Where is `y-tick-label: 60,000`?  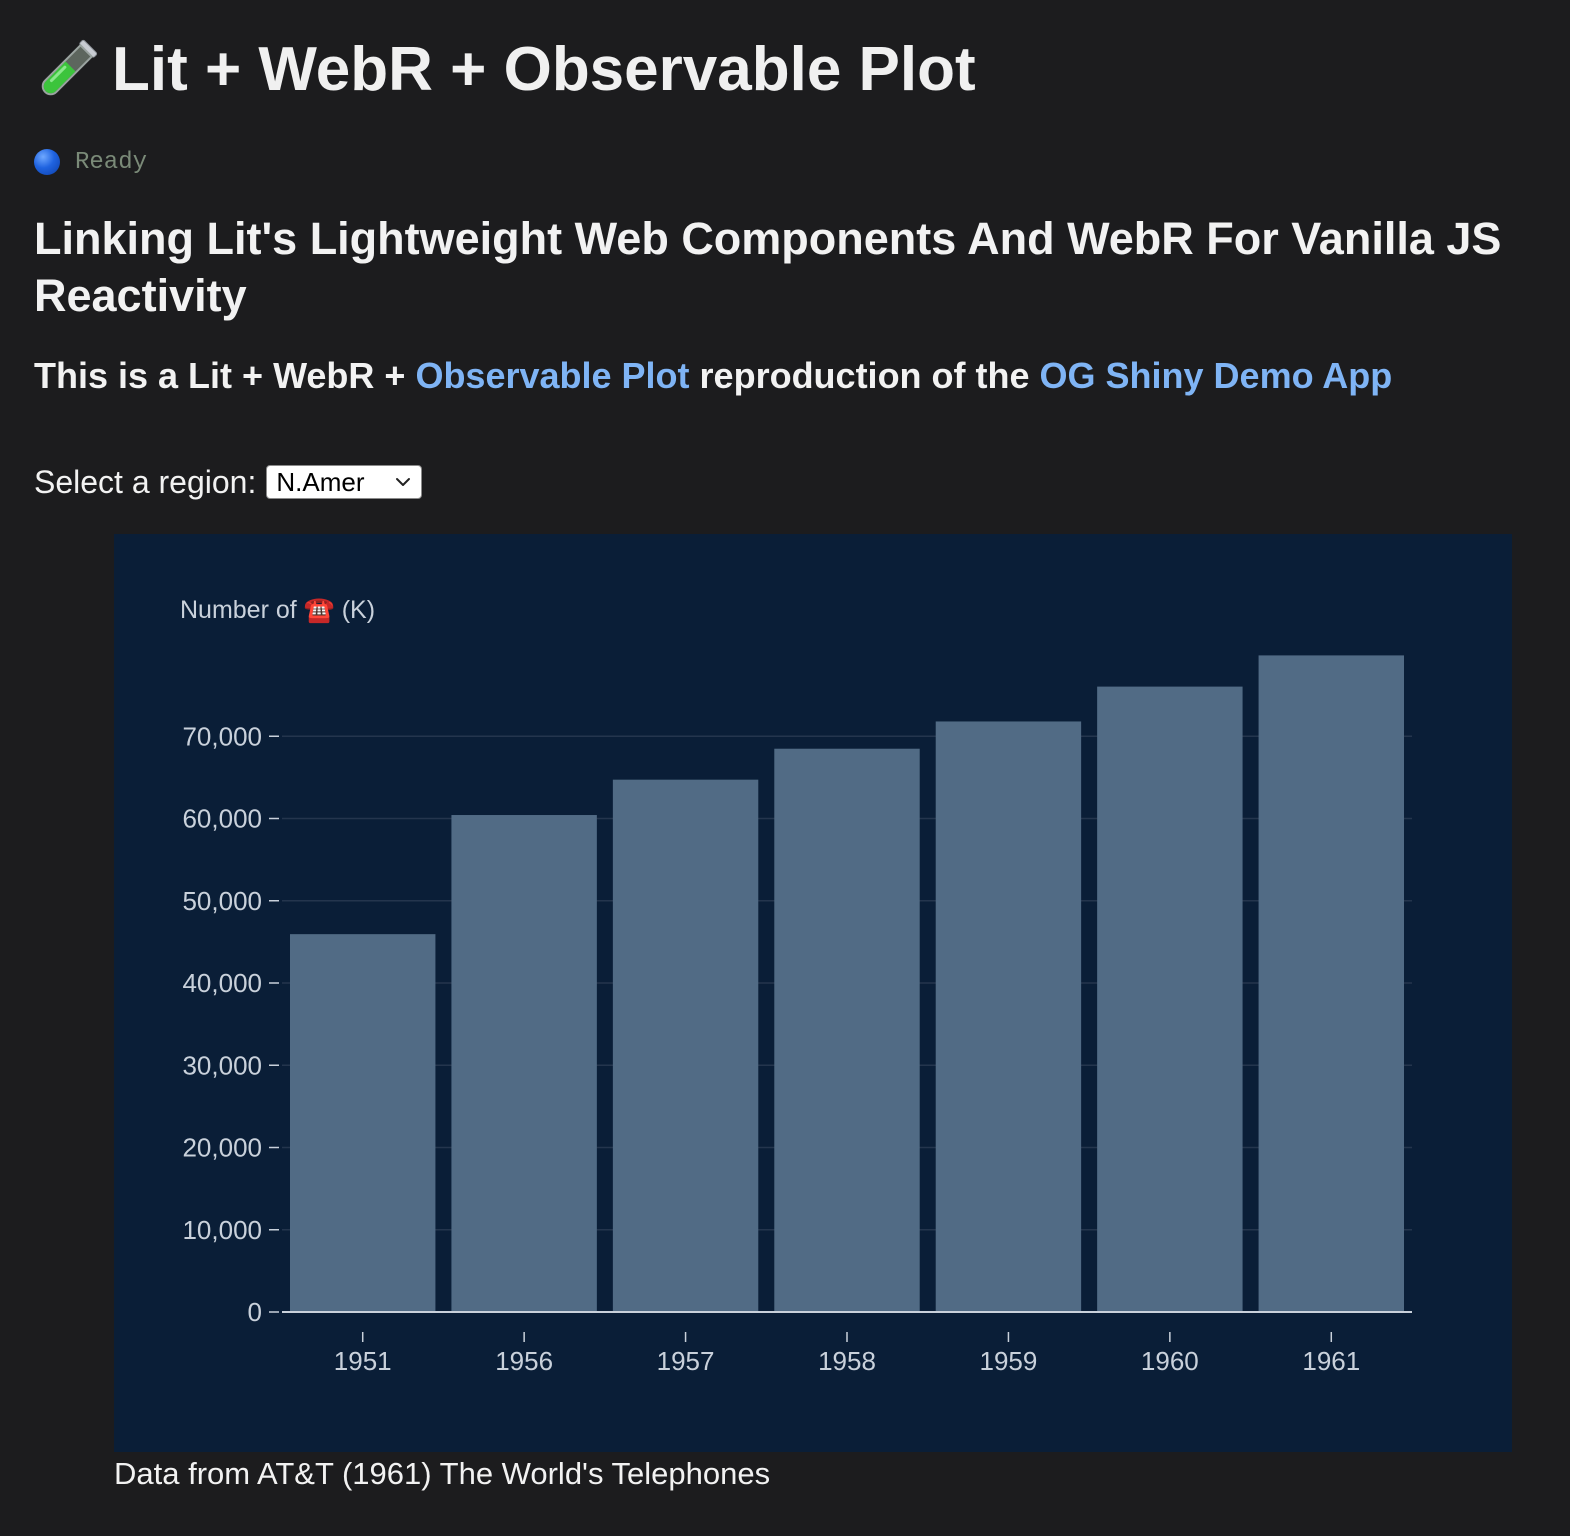
y-tick-label: 60,000 is located at coordinates (222, 819).